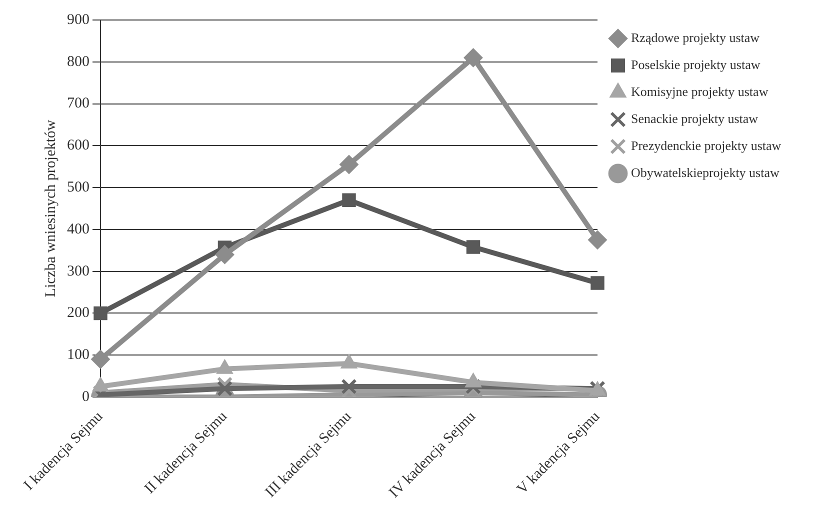 The height and width of the screenshot is (513, 822). I want to click on y-tick-label: 200, so click(78, 313).